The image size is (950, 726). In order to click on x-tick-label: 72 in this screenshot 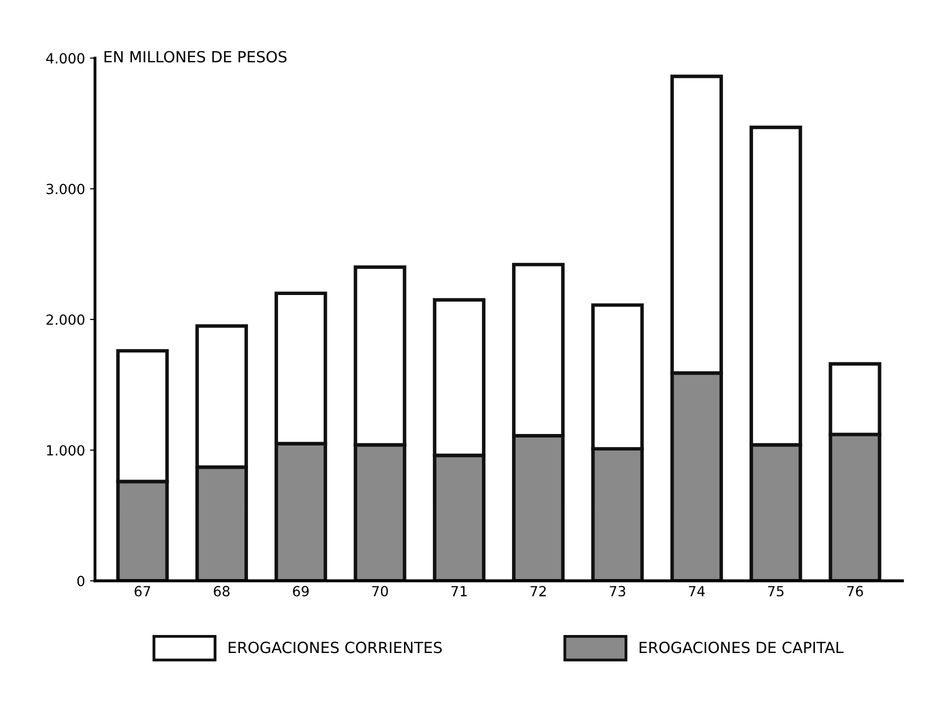, I will do `click(538, 591)`.